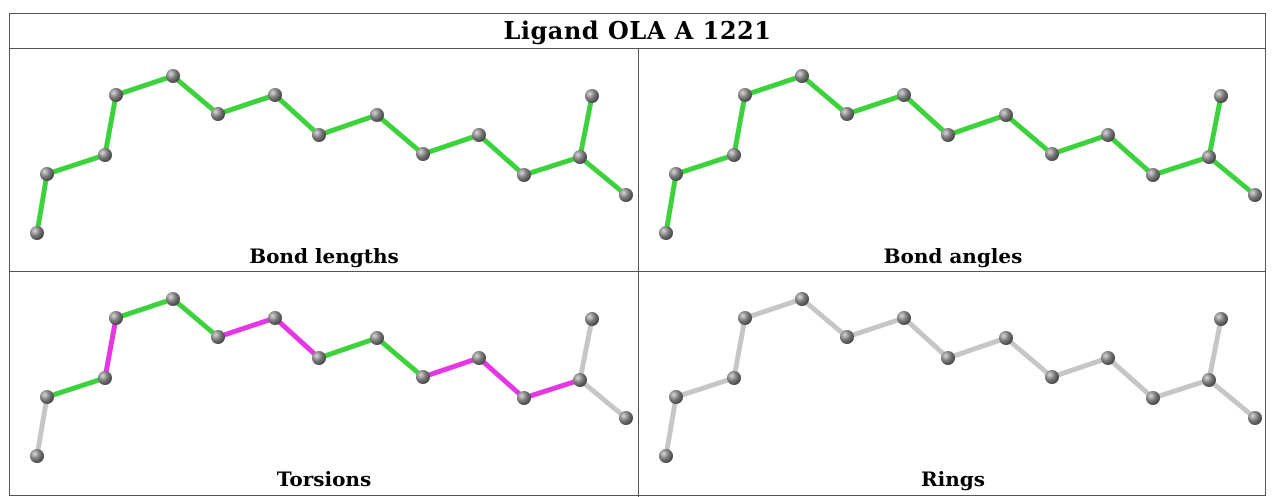 The width and height of the screenshot is (1276, 497). What do you see at coordinates (953, 256) in the screenshot?
I see `caption-bond-angles: Bond angles` at bounding box center [953, 256].